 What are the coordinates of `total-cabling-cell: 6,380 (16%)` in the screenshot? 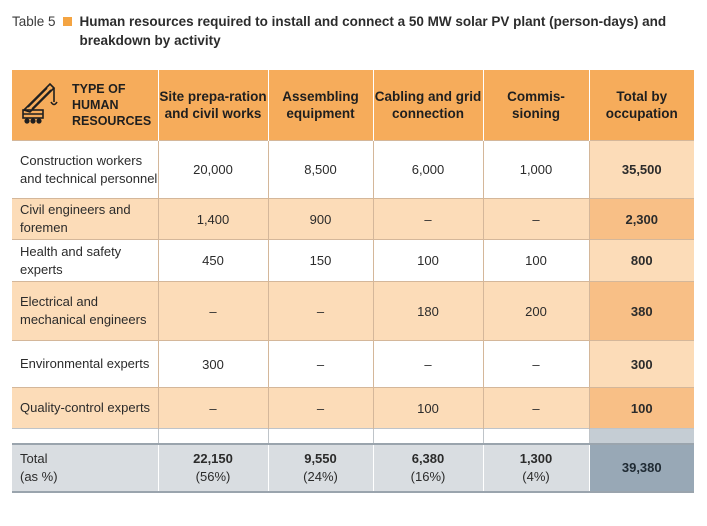 It's located at (427, 468).